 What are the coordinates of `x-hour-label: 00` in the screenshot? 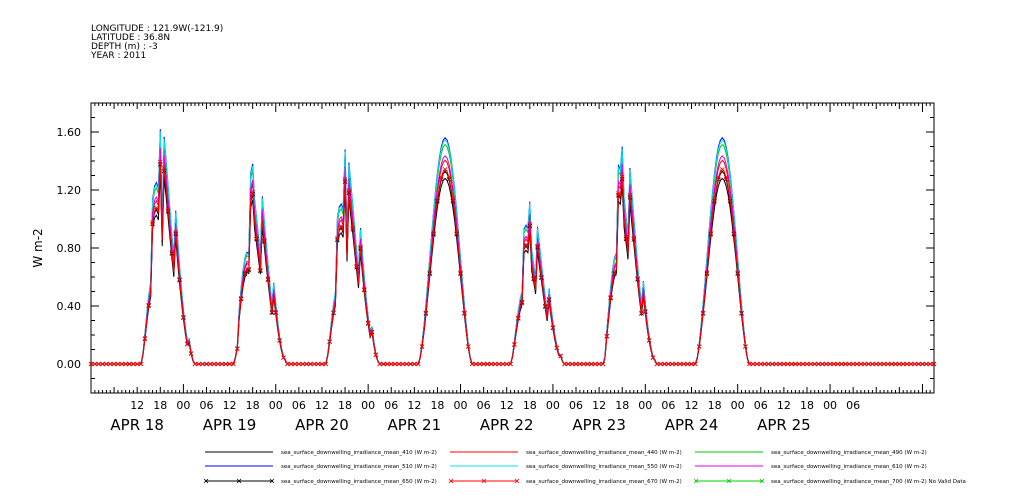 It's located at (368, 405).